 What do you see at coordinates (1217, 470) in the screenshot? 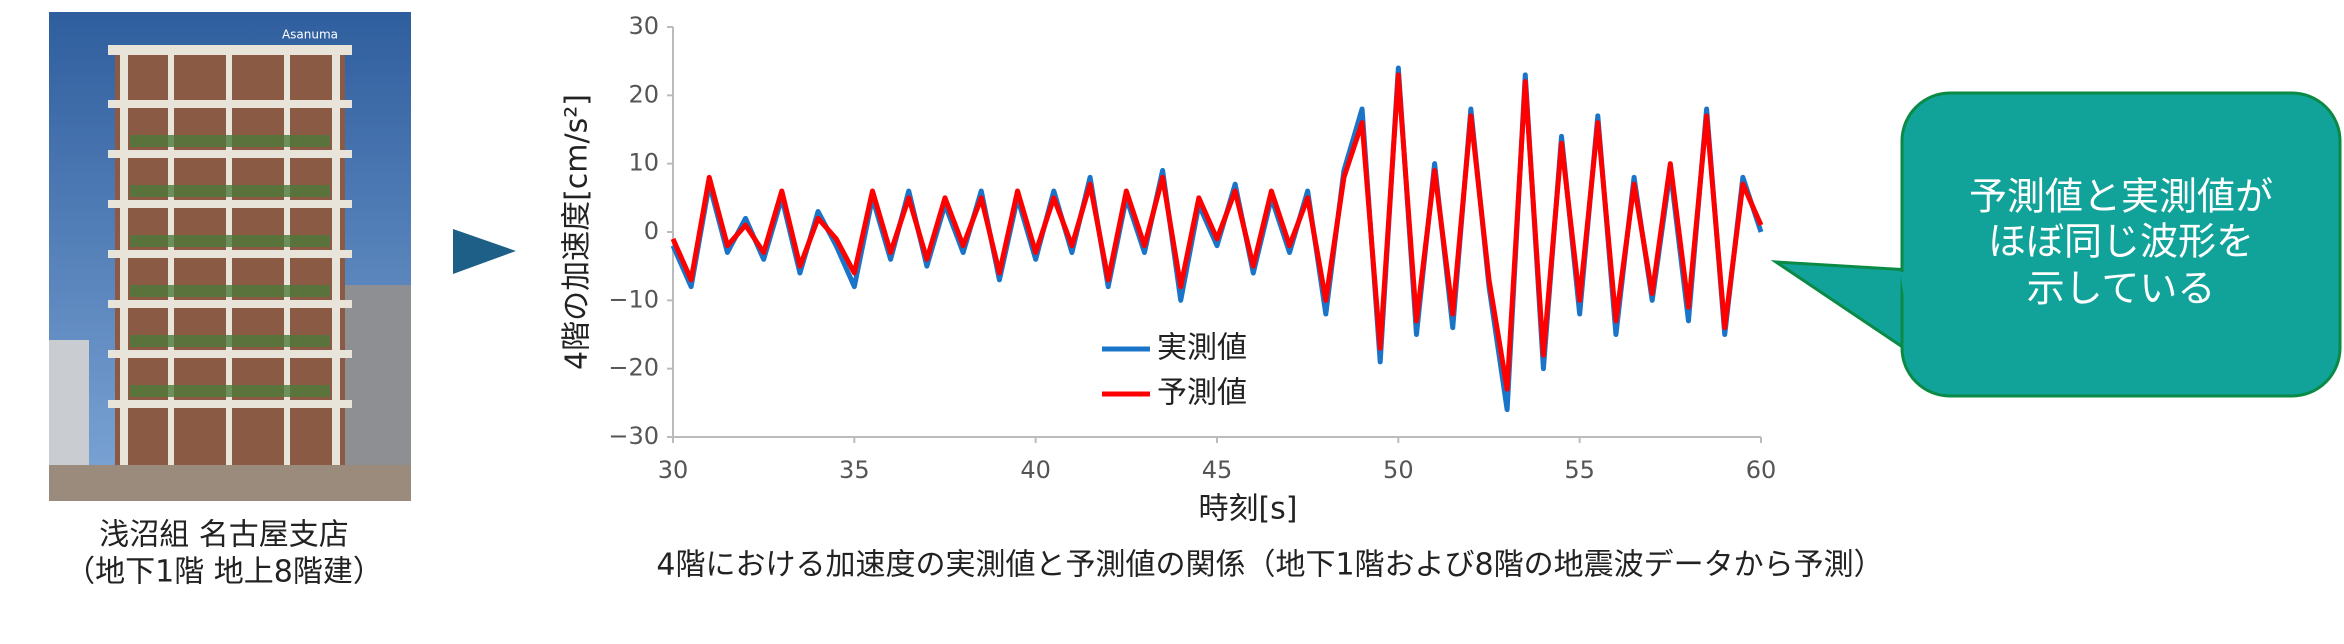
I see `x-tick-label: 45` at bounding box center [1217, 470].